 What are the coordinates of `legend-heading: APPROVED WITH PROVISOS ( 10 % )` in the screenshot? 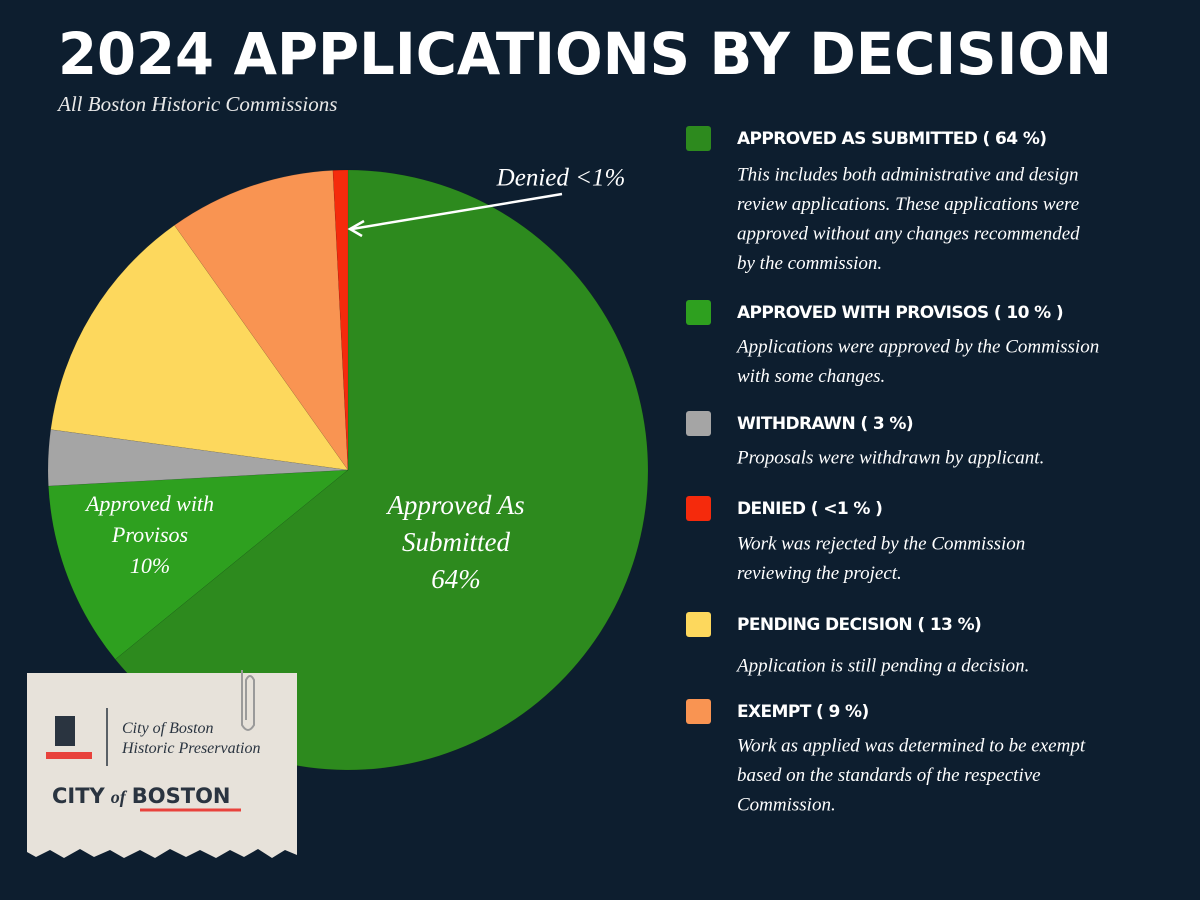 It's located at (900, 313).